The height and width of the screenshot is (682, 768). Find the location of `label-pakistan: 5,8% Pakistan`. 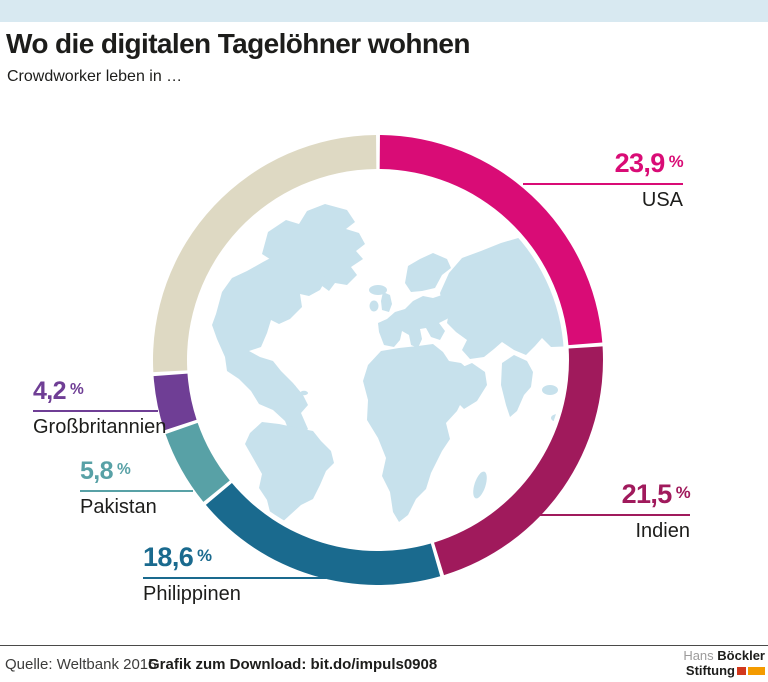

label-pakistan: 5,8% Pakistan is located at coordinates (136, 489).